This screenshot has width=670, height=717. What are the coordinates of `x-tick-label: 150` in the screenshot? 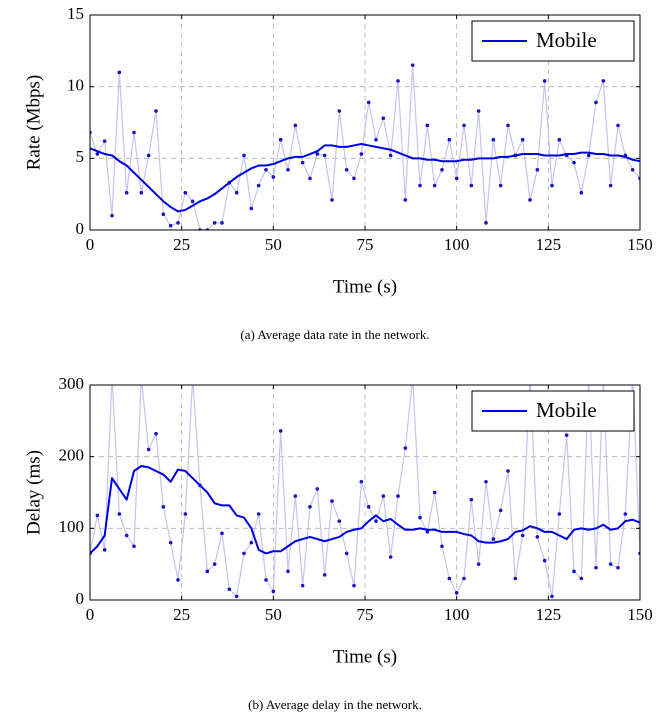 It's located at (640, 244).